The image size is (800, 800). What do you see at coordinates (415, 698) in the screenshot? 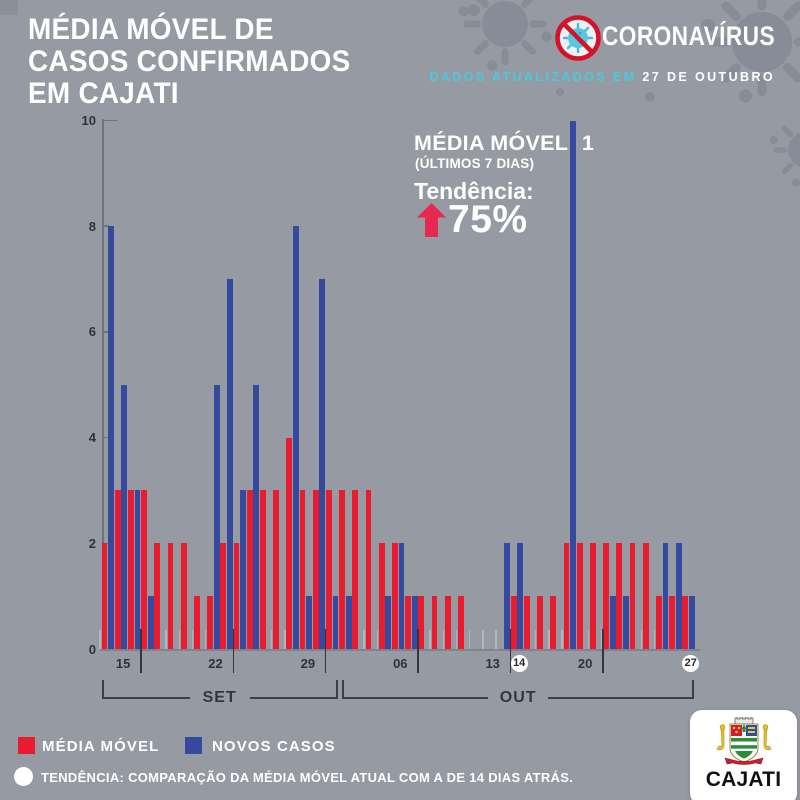
I see `month-bracket-line` at bounding box center [415, 698].